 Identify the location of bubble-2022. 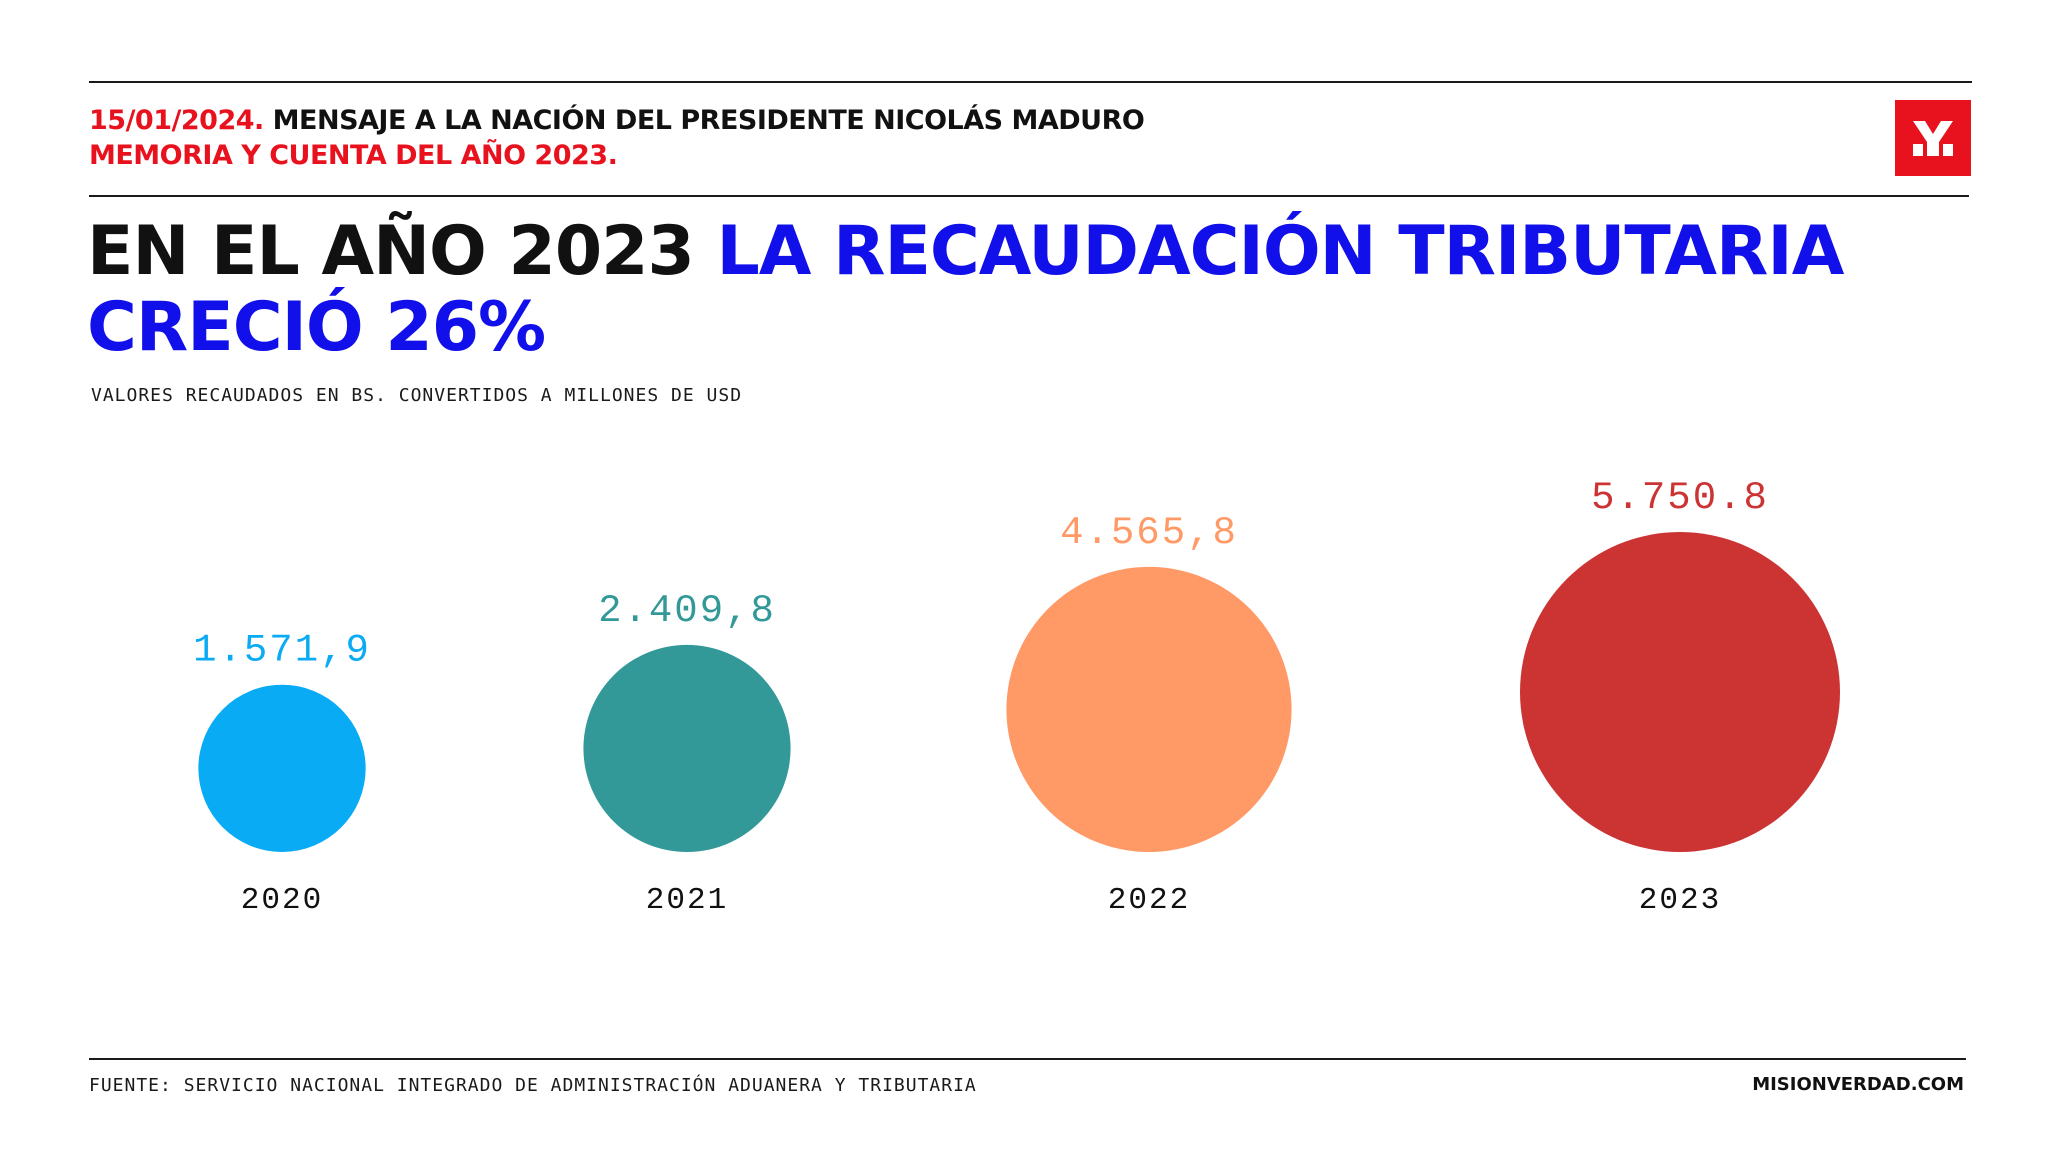
(1149, 709).